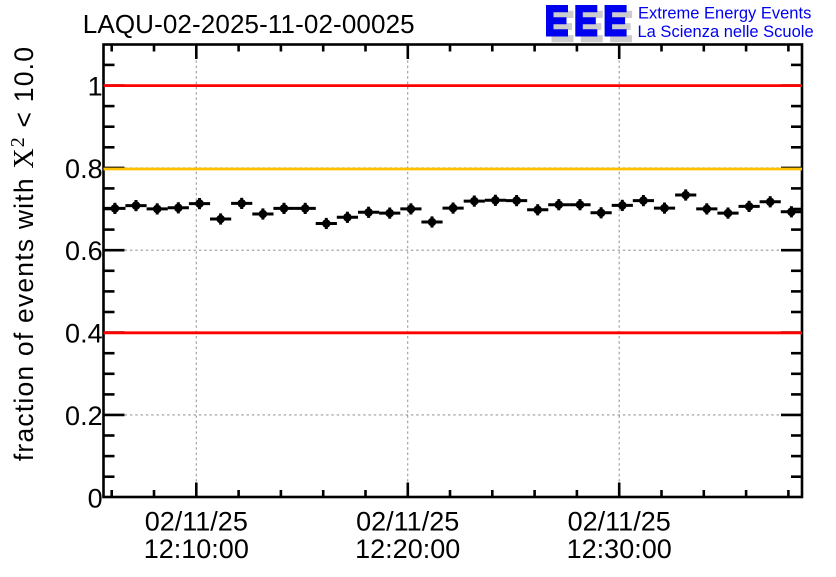 The image size is (836, 577). I want to click on svg-text: LAQU-02-2025-11-02-00025, so click(249, 24).